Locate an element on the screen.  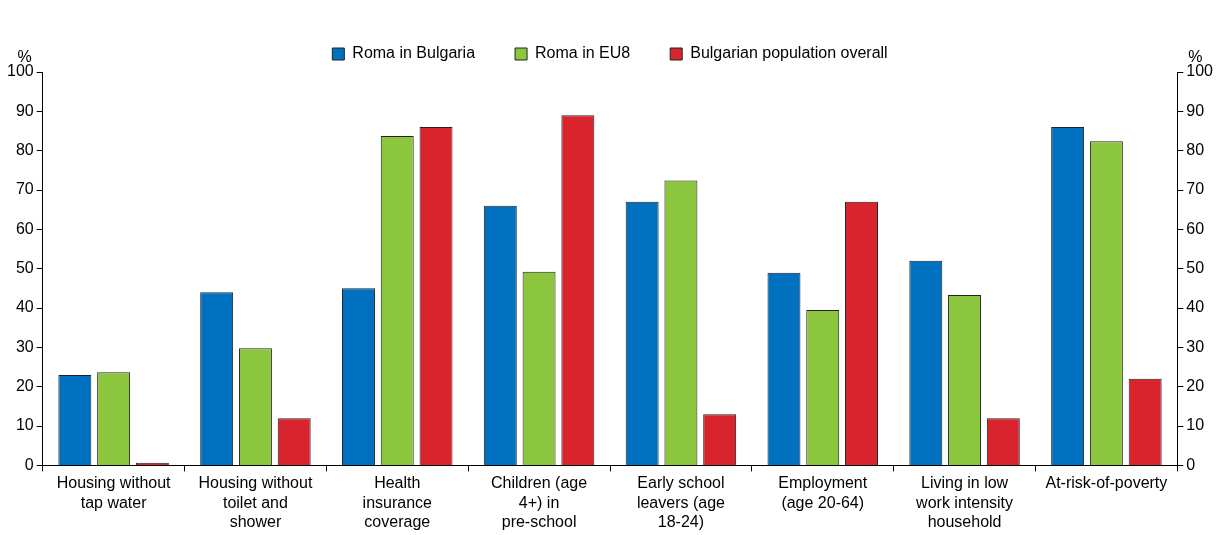
y-tick-label: 20 is located at coordinates (24, 386).